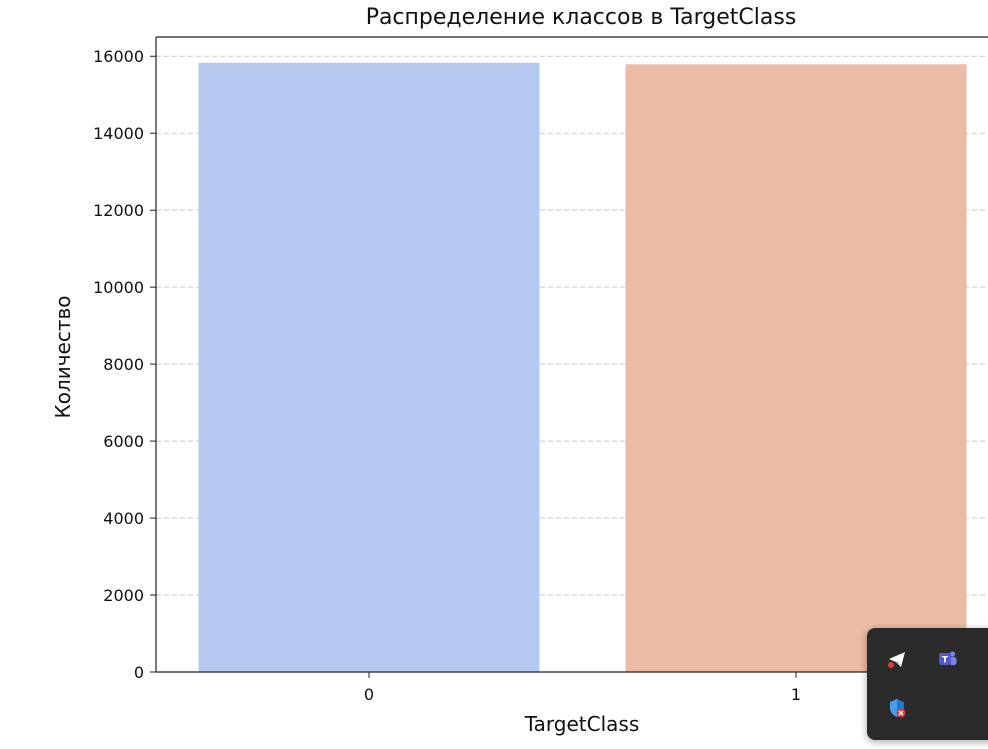  Describe the element at coordinates (118, 210) in the screenshot. I see `y-tick-label: 12000` at that location.